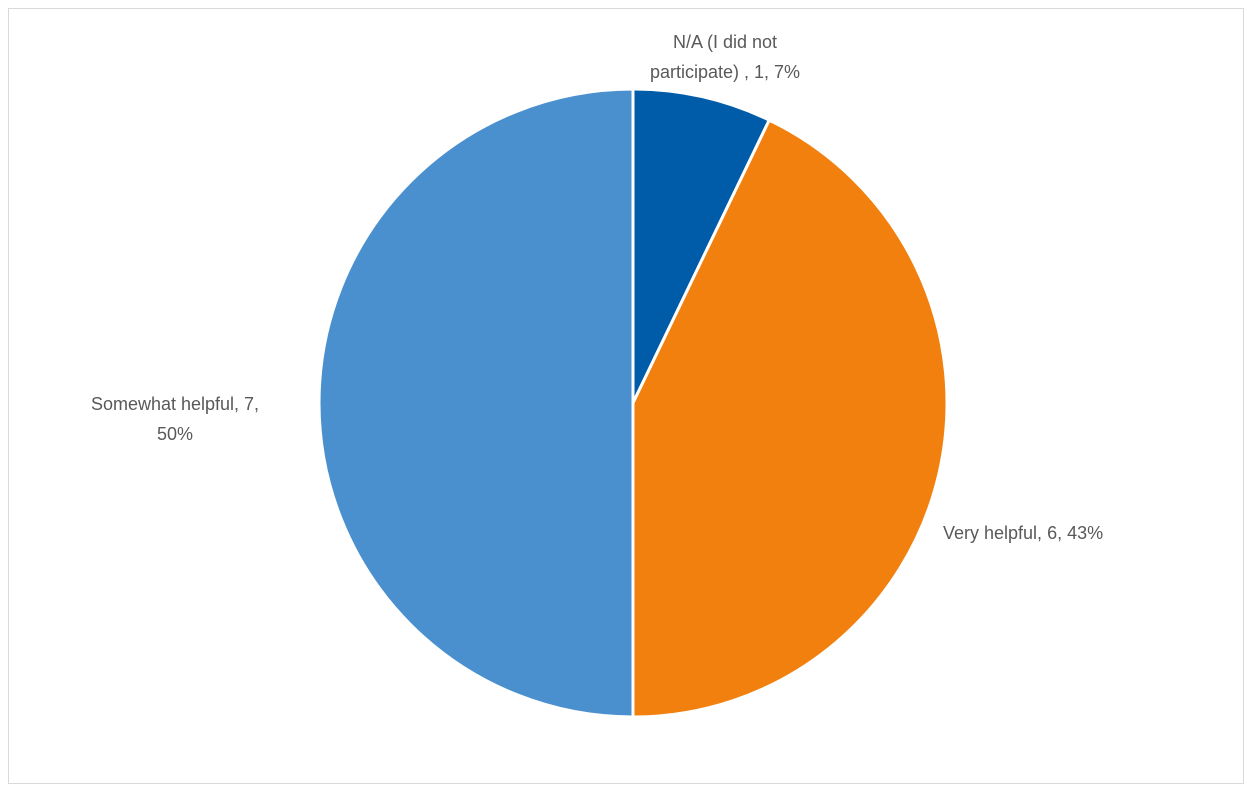 Image resolution: width=1254 pixels, height=792 pixels. What do you see at coordinates (175, 404) in the screenshot?
I see `data-label-line: Somewhat helpful, 7,` at bounding box center [175, 404].